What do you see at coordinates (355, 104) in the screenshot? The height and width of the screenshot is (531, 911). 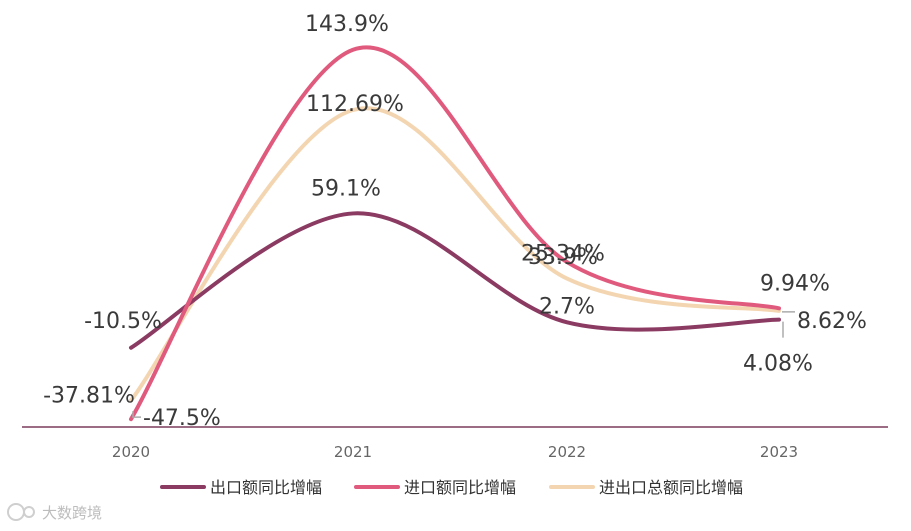 I see `data-label-total: 112.69%` at bounding box center [355, 104].